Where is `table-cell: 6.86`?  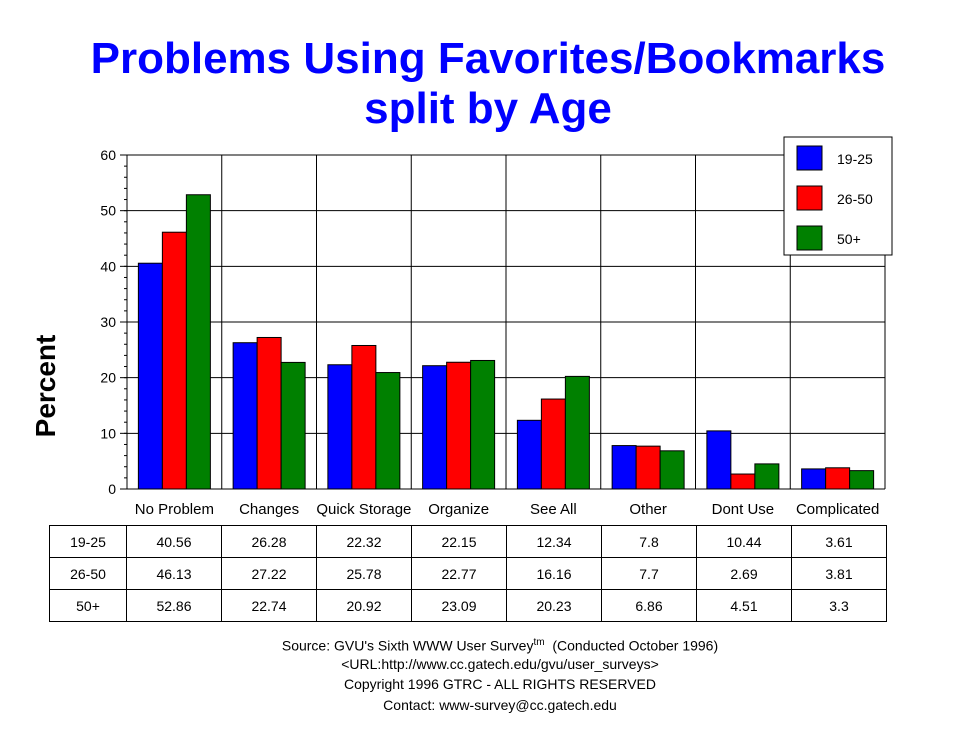
table-cell: 6.86 is located at coordinates (649, 605).